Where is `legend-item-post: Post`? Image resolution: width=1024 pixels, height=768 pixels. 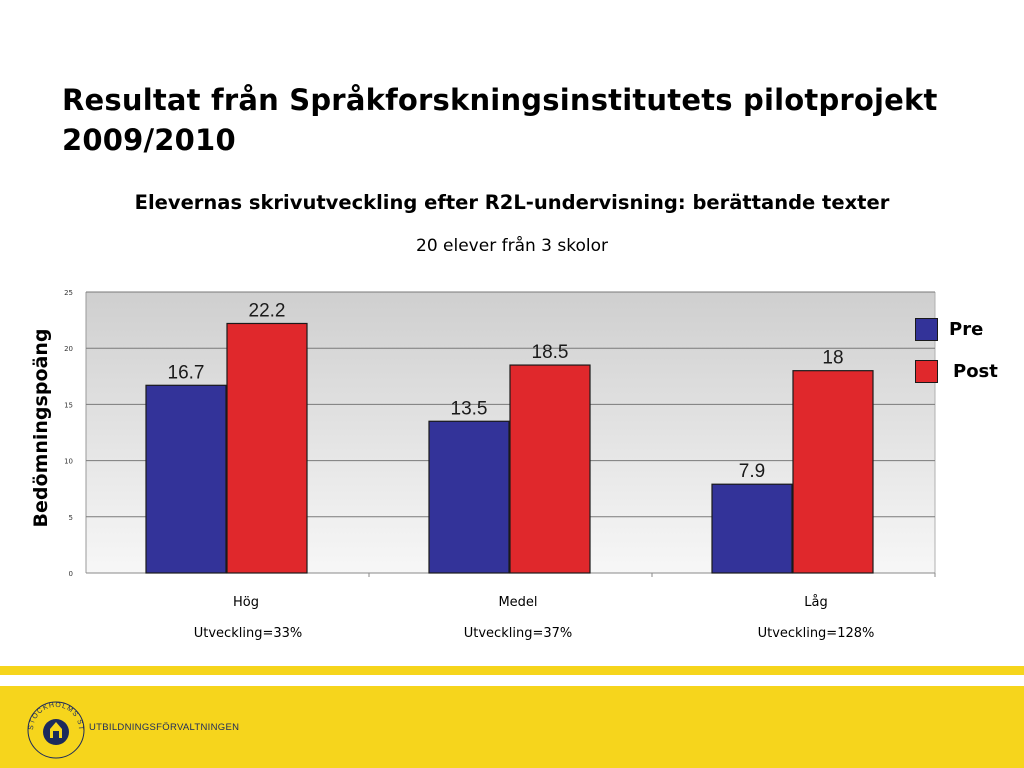
legend-item-post: Post is located at coordinates (956, 371).